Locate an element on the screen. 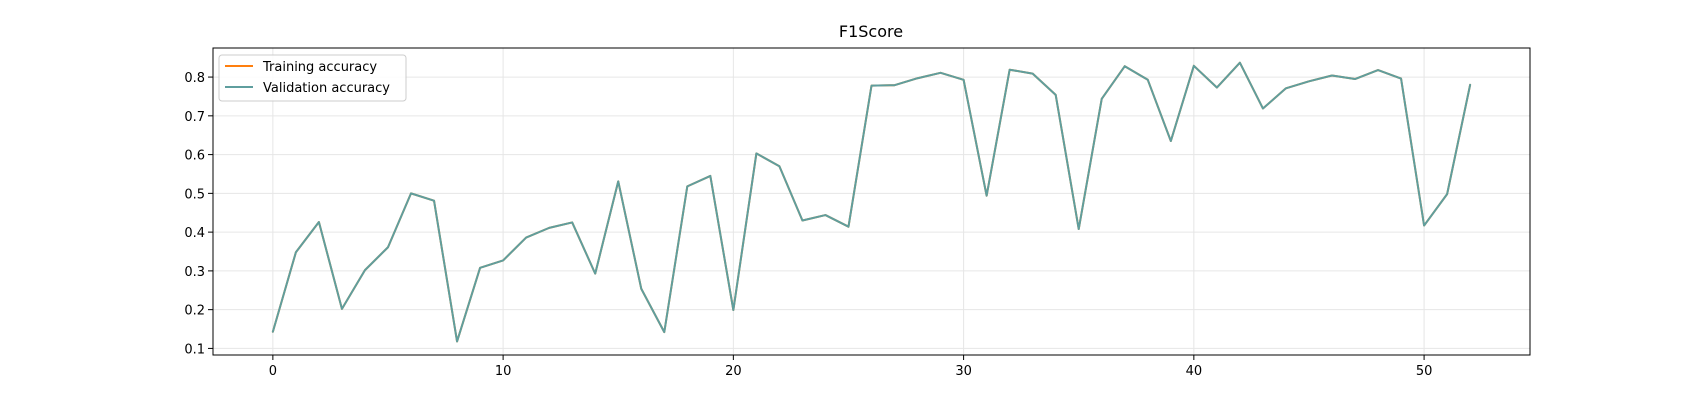 This screenshot has height=400, width=1700. y-tick-label: 0.3 is located at coordinates (194, 272).